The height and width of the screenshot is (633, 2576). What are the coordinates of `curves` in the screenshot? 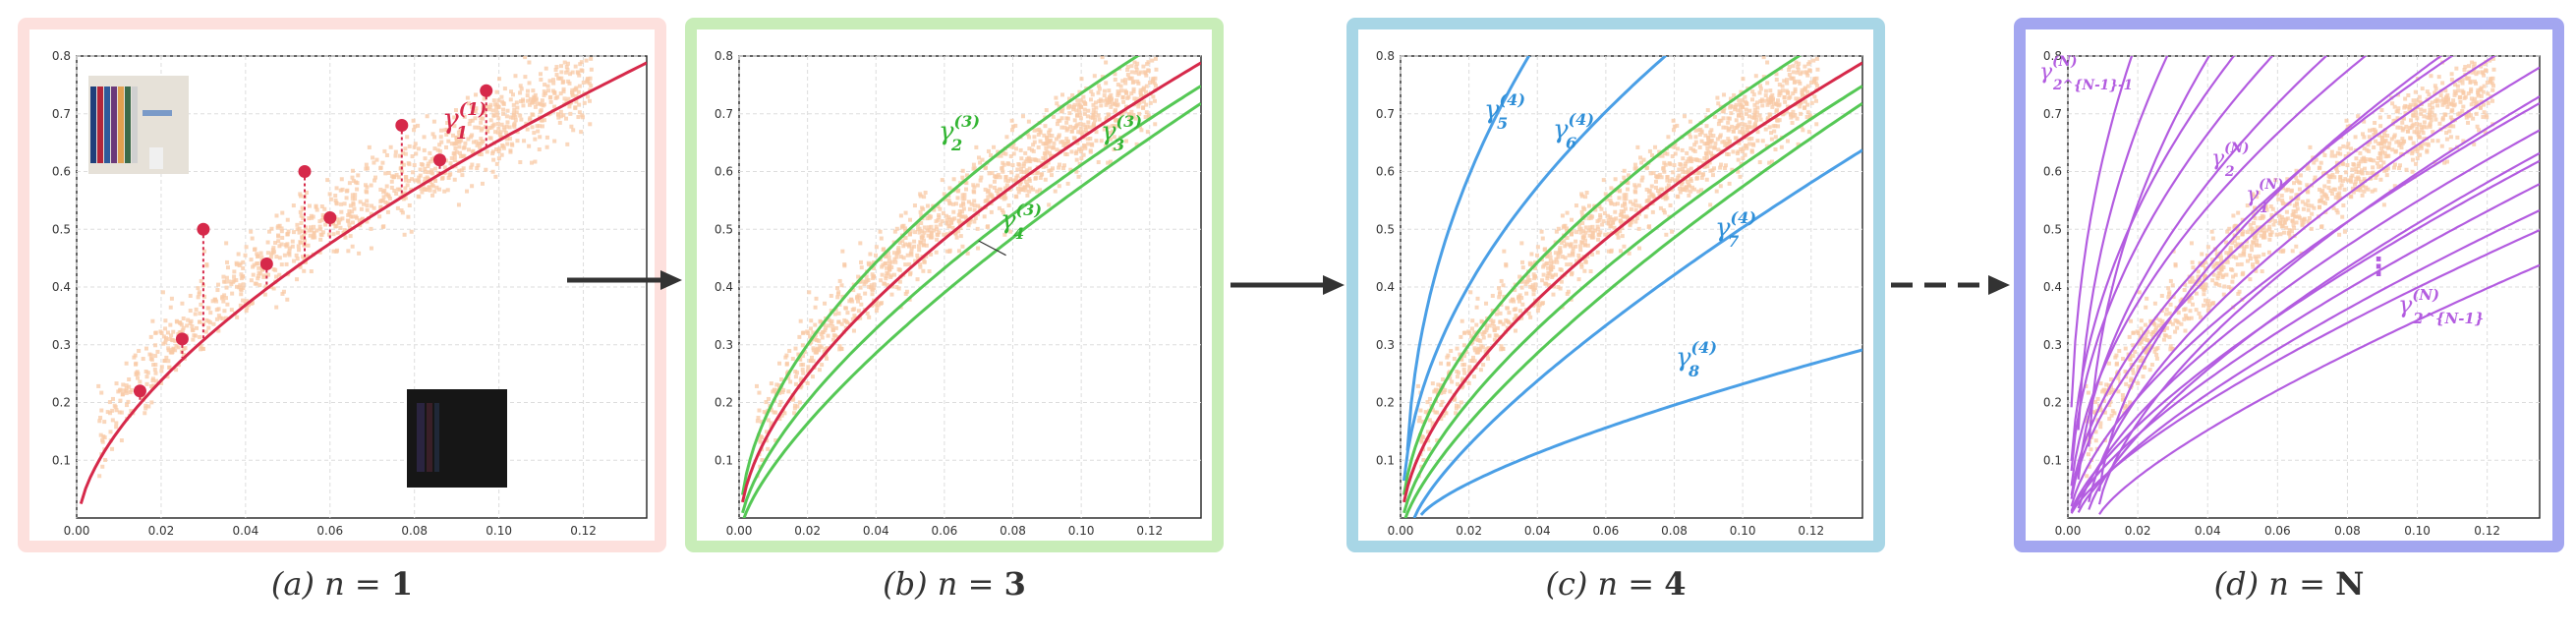 It's located at (2305, 285).